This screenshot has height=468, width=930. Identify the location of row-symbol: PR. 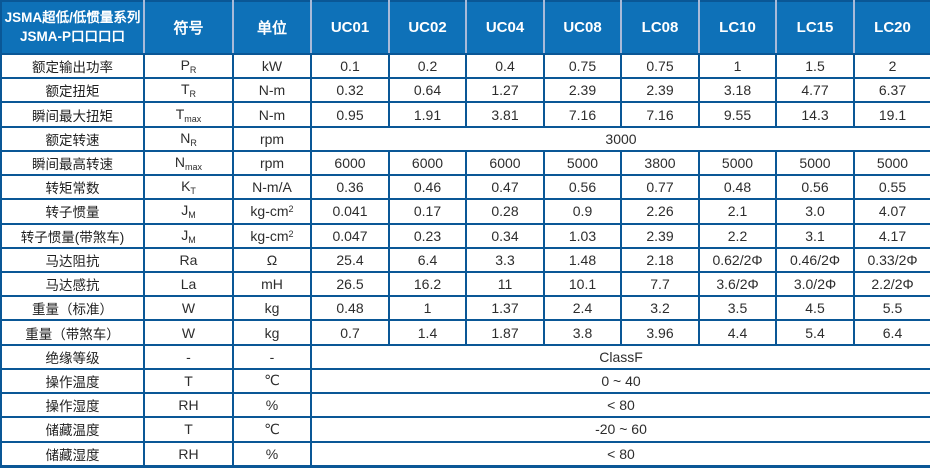
(188, 66).